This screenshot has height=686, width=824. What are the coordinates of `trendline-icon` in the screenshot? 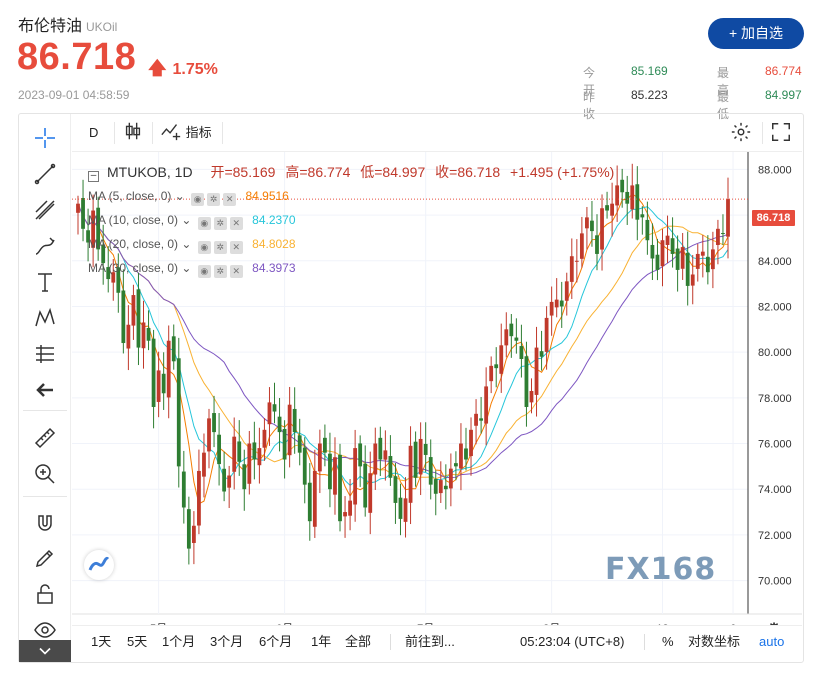 It's located at (45, 174).